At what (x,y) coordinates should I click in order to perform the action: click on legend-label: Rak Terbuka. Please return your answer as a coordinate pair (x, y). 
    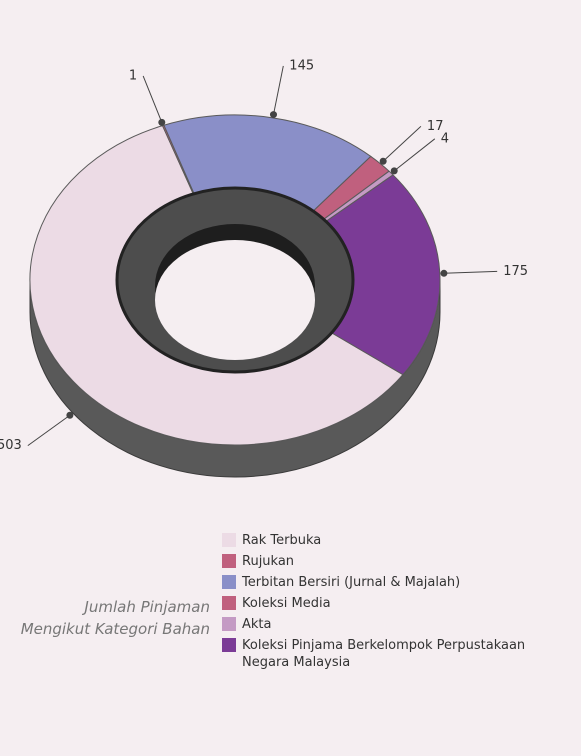
    Looking at the image, I should click on (282, 540).